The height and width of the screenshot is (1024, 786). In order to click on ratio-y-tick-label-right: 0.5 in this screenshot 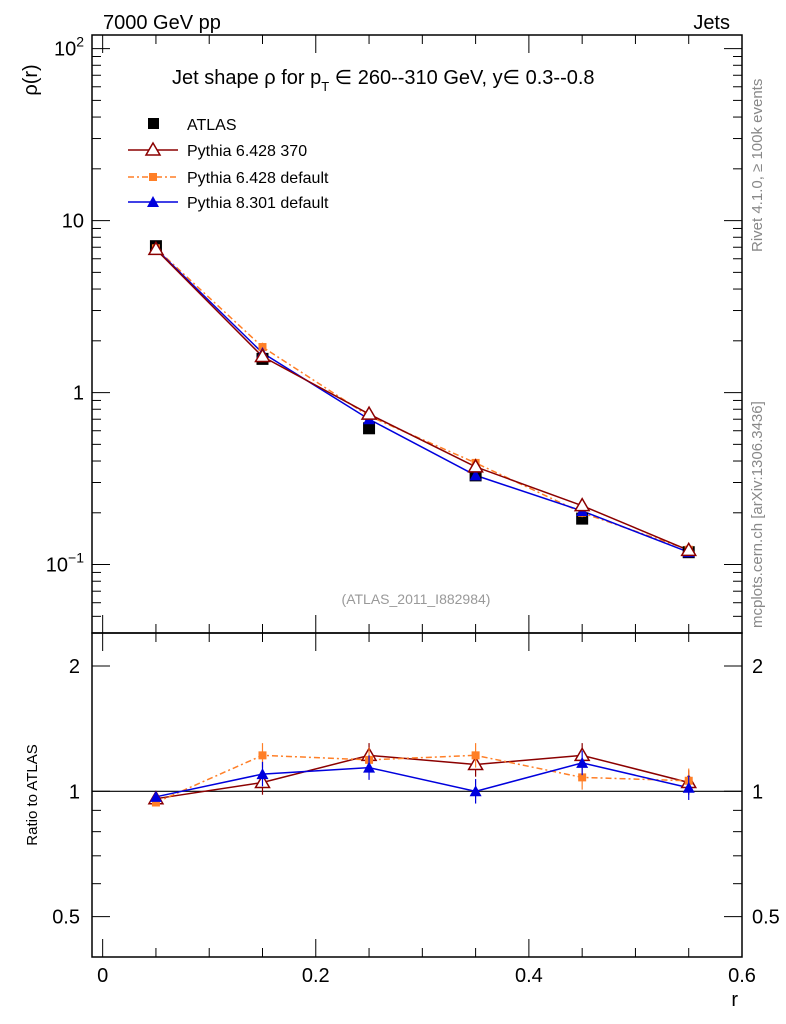, I will do `click(766, 918)`.